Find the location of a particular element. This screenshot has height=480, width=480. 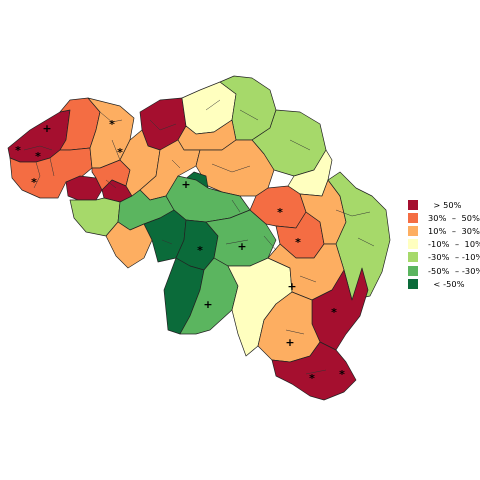

legend-item: 10% – 30% is located at coordinates (444, 230).